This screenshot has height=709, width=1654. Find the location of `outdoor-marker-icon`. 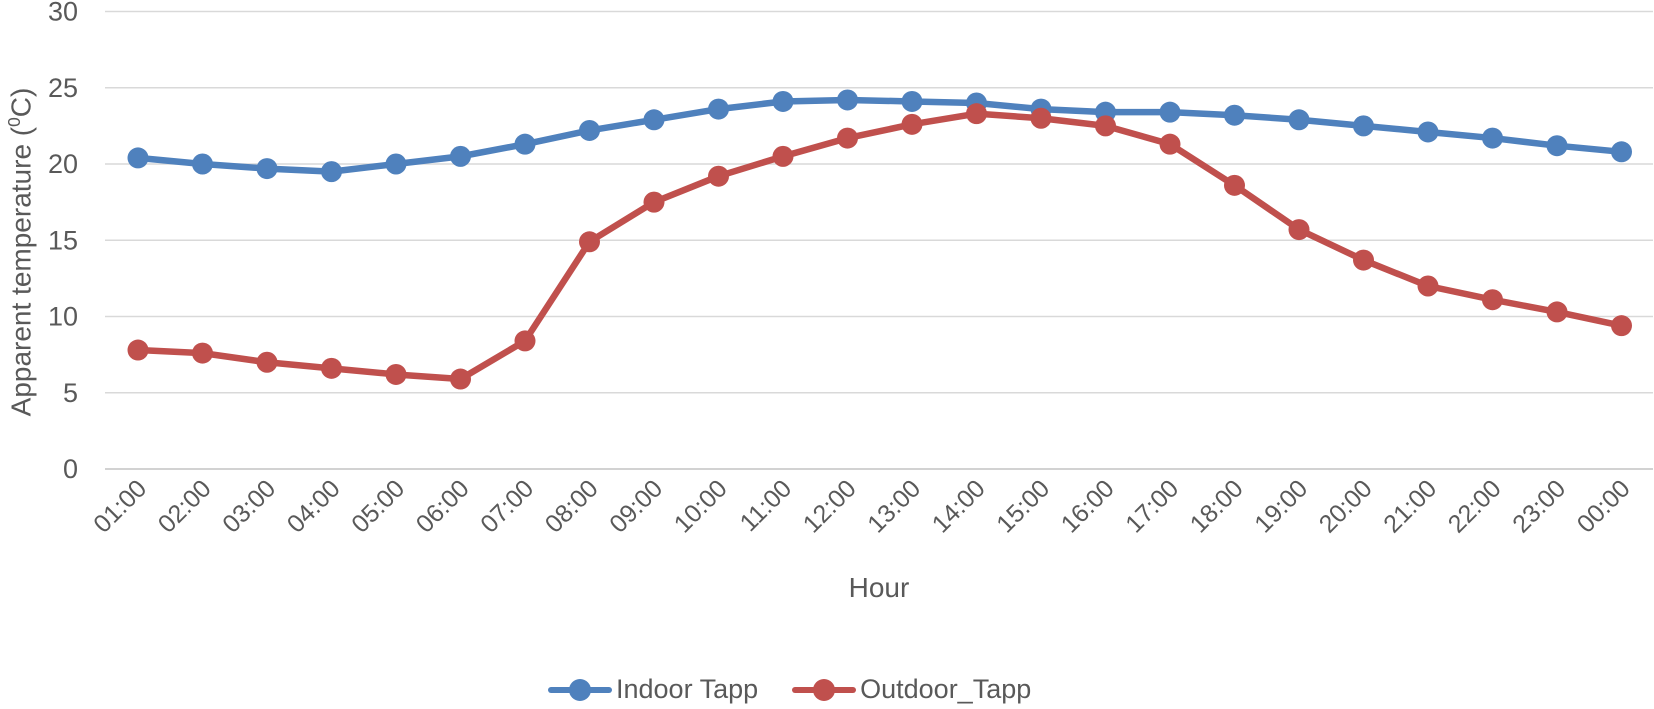

outdoor-marker-icon is located at coordinates (824, 689).